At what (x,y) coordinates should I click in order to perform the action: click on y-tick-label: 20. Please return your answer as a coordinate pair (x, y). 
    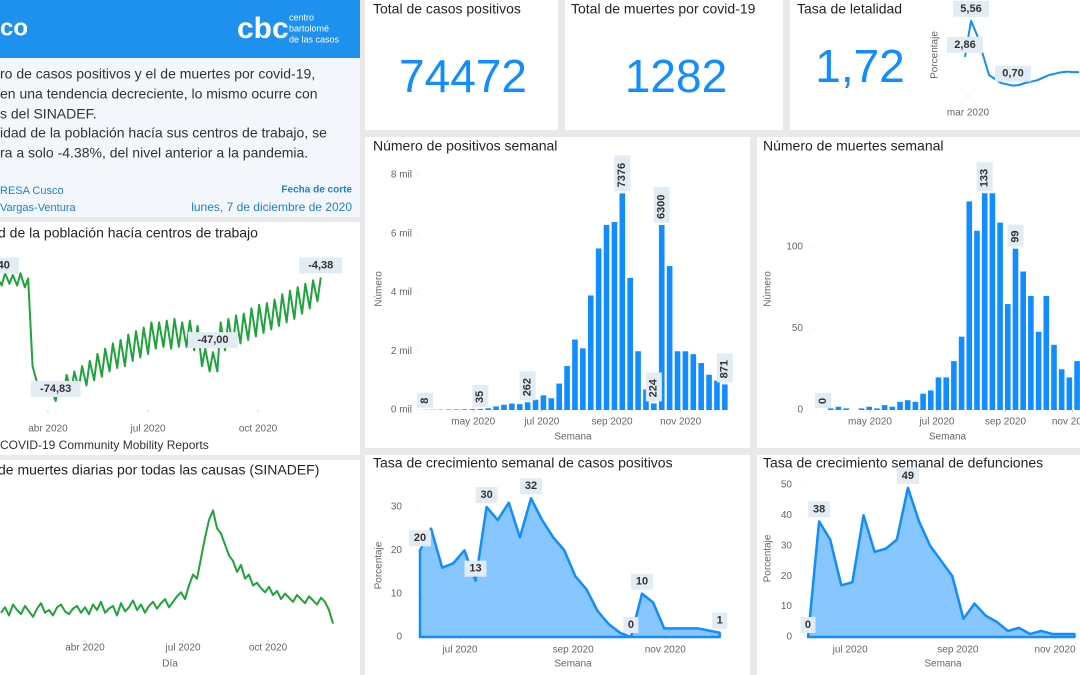
    Looking at the image, I should click on (787, 576).